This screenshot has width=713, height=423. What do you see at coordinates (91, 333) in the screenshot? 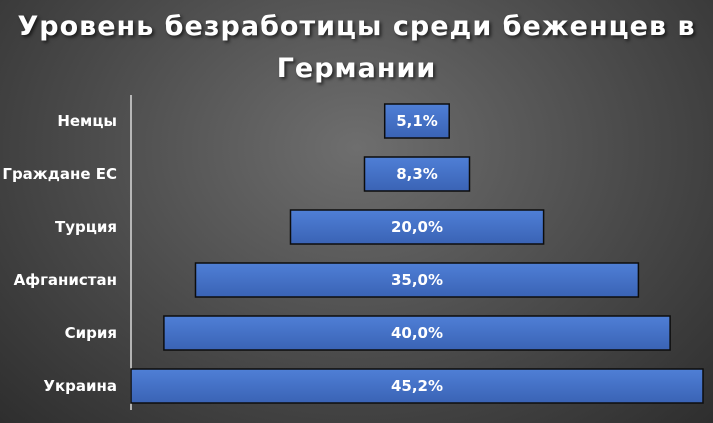
I see `category-label-5: Сирия` at bounding box center [91, 333].